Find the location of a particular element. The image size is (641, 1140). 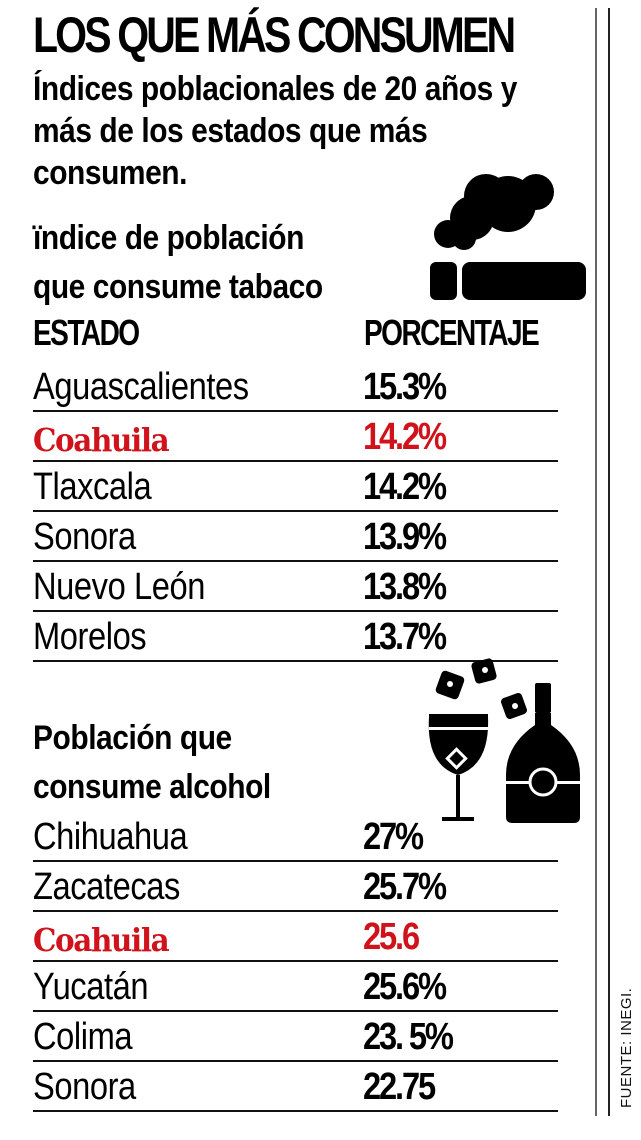

state-percentage: 27% is located at coordinates (393, 837).